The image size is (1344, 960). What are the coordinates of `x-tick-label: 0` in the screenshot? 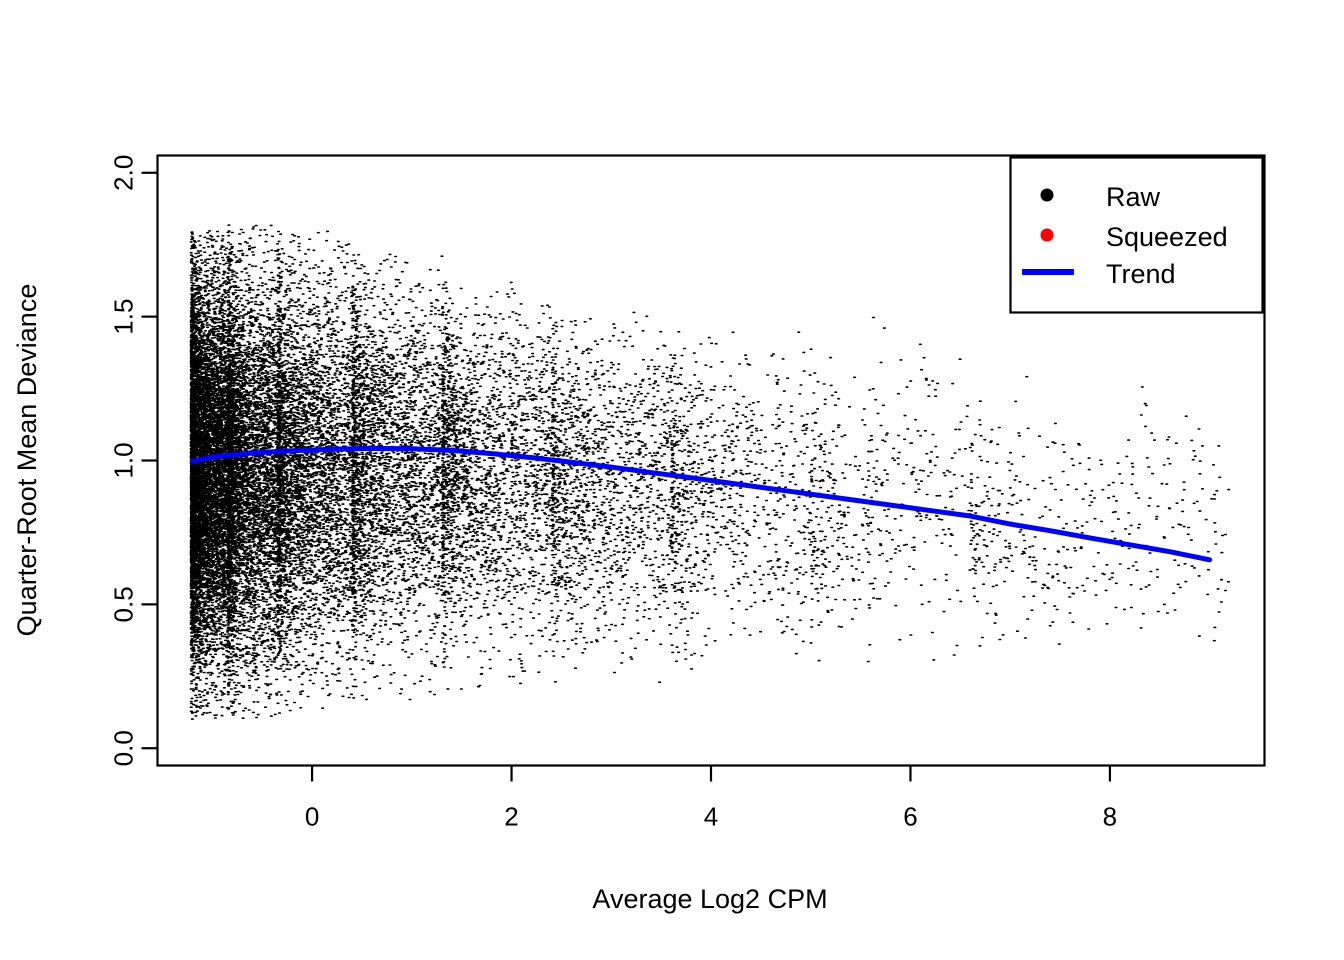 It's located at (312, 817).